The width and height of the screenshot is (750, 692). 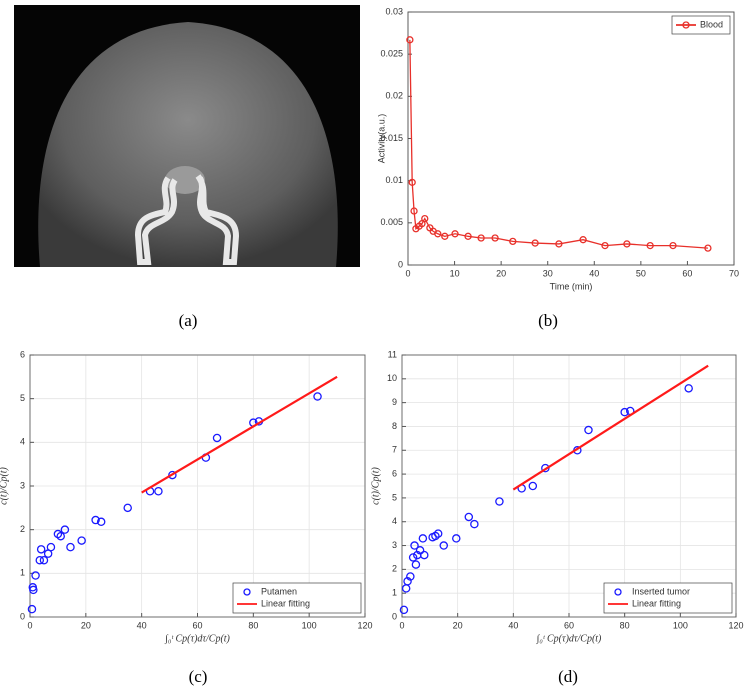 What do you see at coordinates (548, 320) in the screenshot?
I see `caption: (b)` at bounding box center [548, 320].